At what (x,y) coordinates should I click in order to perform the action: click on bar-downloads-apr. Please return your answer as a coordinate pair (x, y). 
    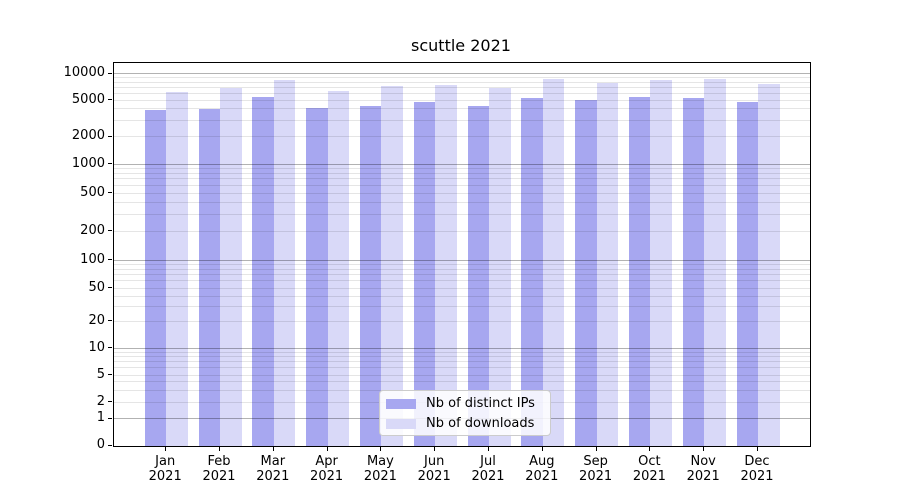
    Looking at the image, I should click on (338, 268).